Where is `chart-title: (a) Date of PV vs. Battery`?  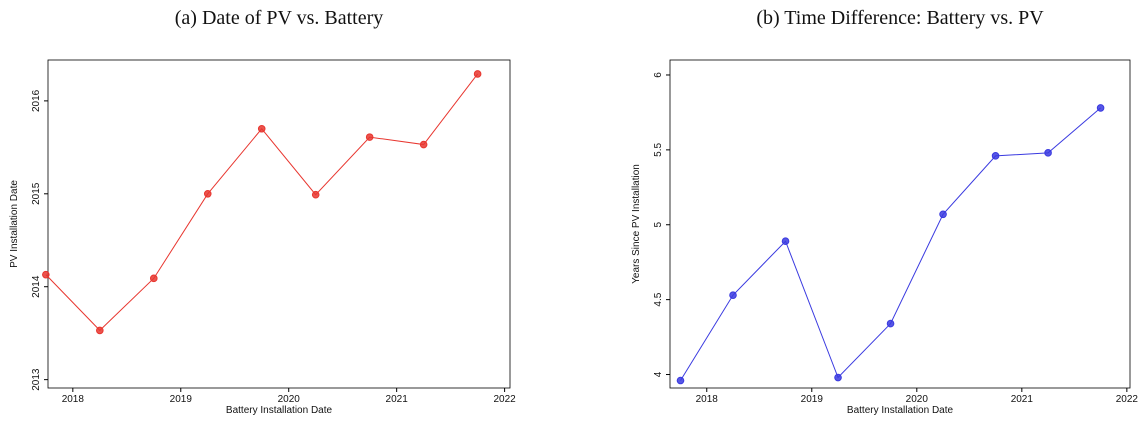
chart-title: (a) Date of PV vs. Battery is located at coordinates (279, 18).